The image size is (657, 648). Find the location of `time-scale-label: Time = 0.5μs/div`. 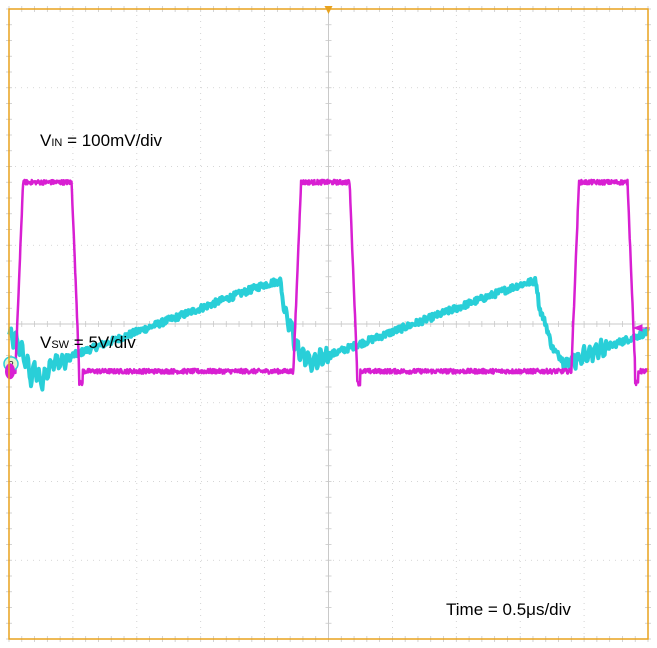

time-scale-label: Time = 0.5μs/div is located at coordinates (508, 609).